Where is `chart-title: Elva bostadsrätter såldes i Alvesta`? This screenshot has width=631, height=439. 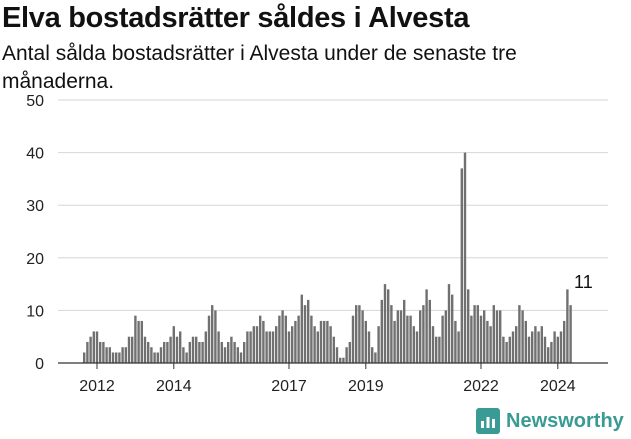
chart-title: Elva bostadsrätter såldes i Alvesta is located at coordinates (236, 18).